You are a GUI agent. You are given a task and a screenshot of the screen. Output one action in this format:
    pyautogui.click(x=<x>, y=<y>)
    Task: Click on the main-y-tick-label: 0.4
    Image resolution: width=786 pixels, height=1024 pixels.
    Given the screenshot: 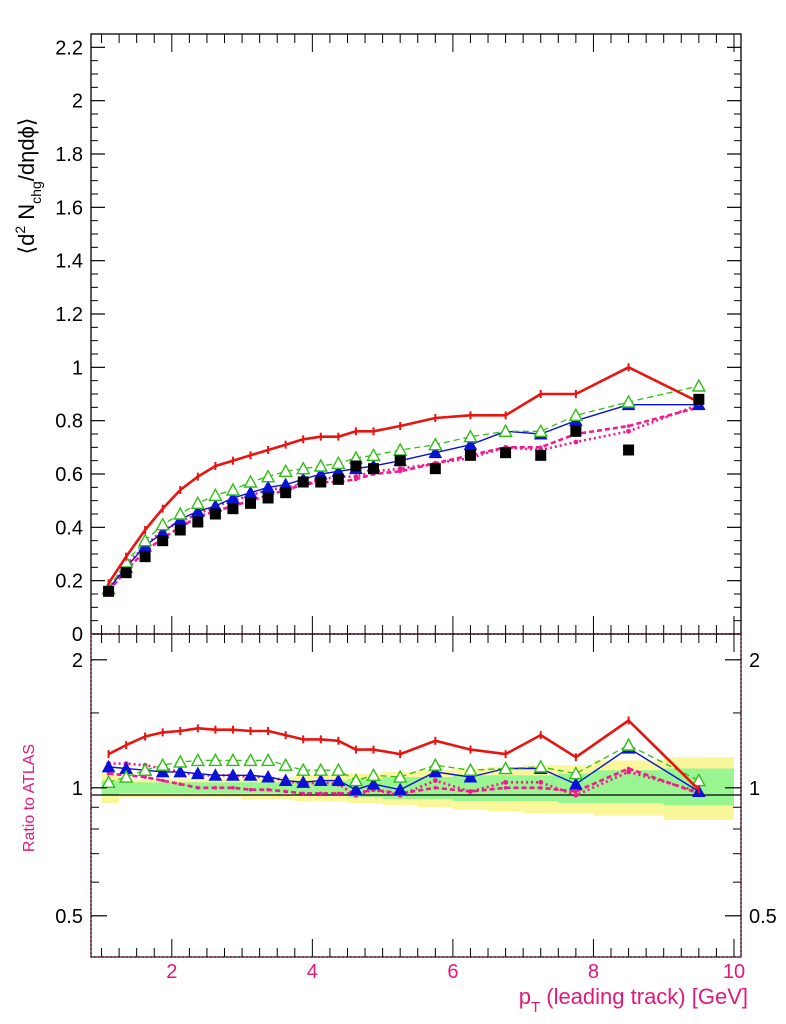 What is the action you would take?
    pyautogui.click(x=69, y=528)
    